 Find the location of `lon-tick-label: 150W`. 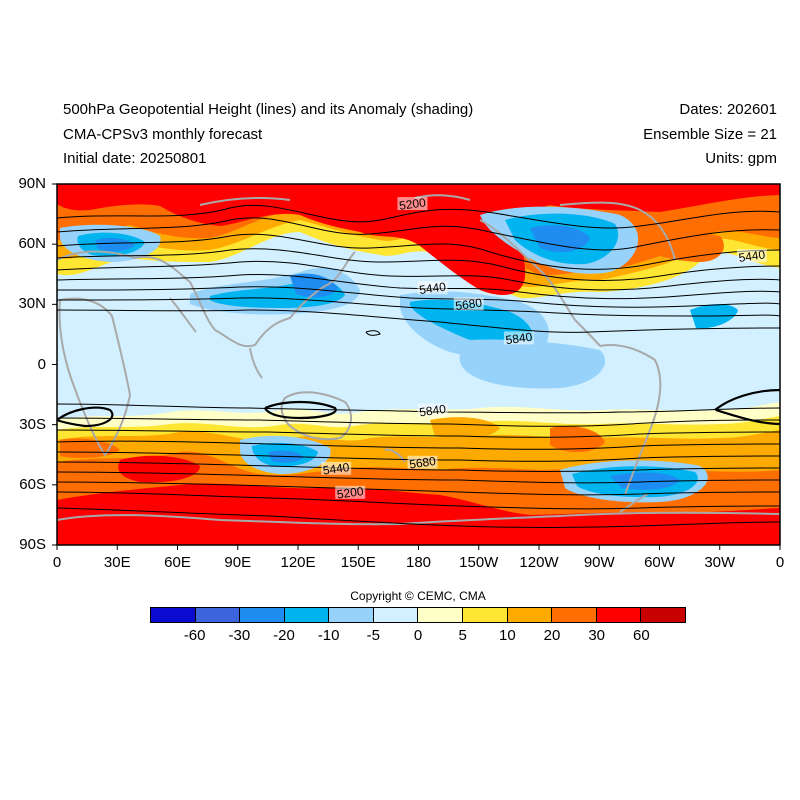

lon-tick-label: 150W is located at coordinates (479, 562).